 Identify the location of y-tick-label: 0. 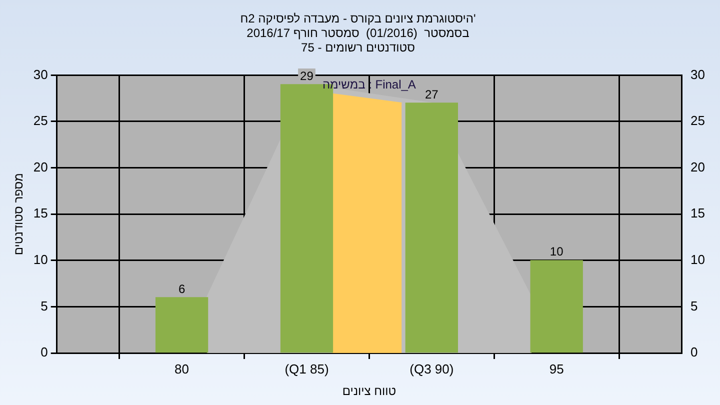
(44, 352).